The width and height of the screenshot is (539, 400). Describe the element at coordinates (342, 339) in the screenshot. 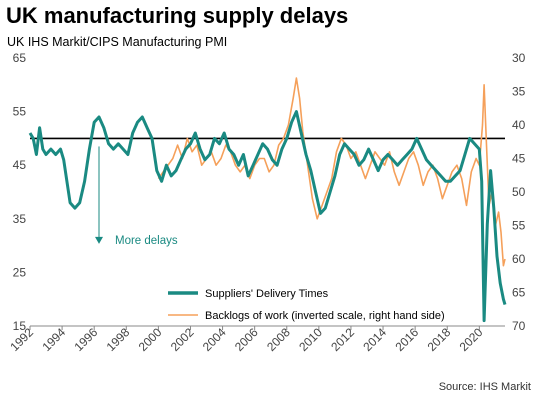

I see `x-tick-label: 2012` at that location.